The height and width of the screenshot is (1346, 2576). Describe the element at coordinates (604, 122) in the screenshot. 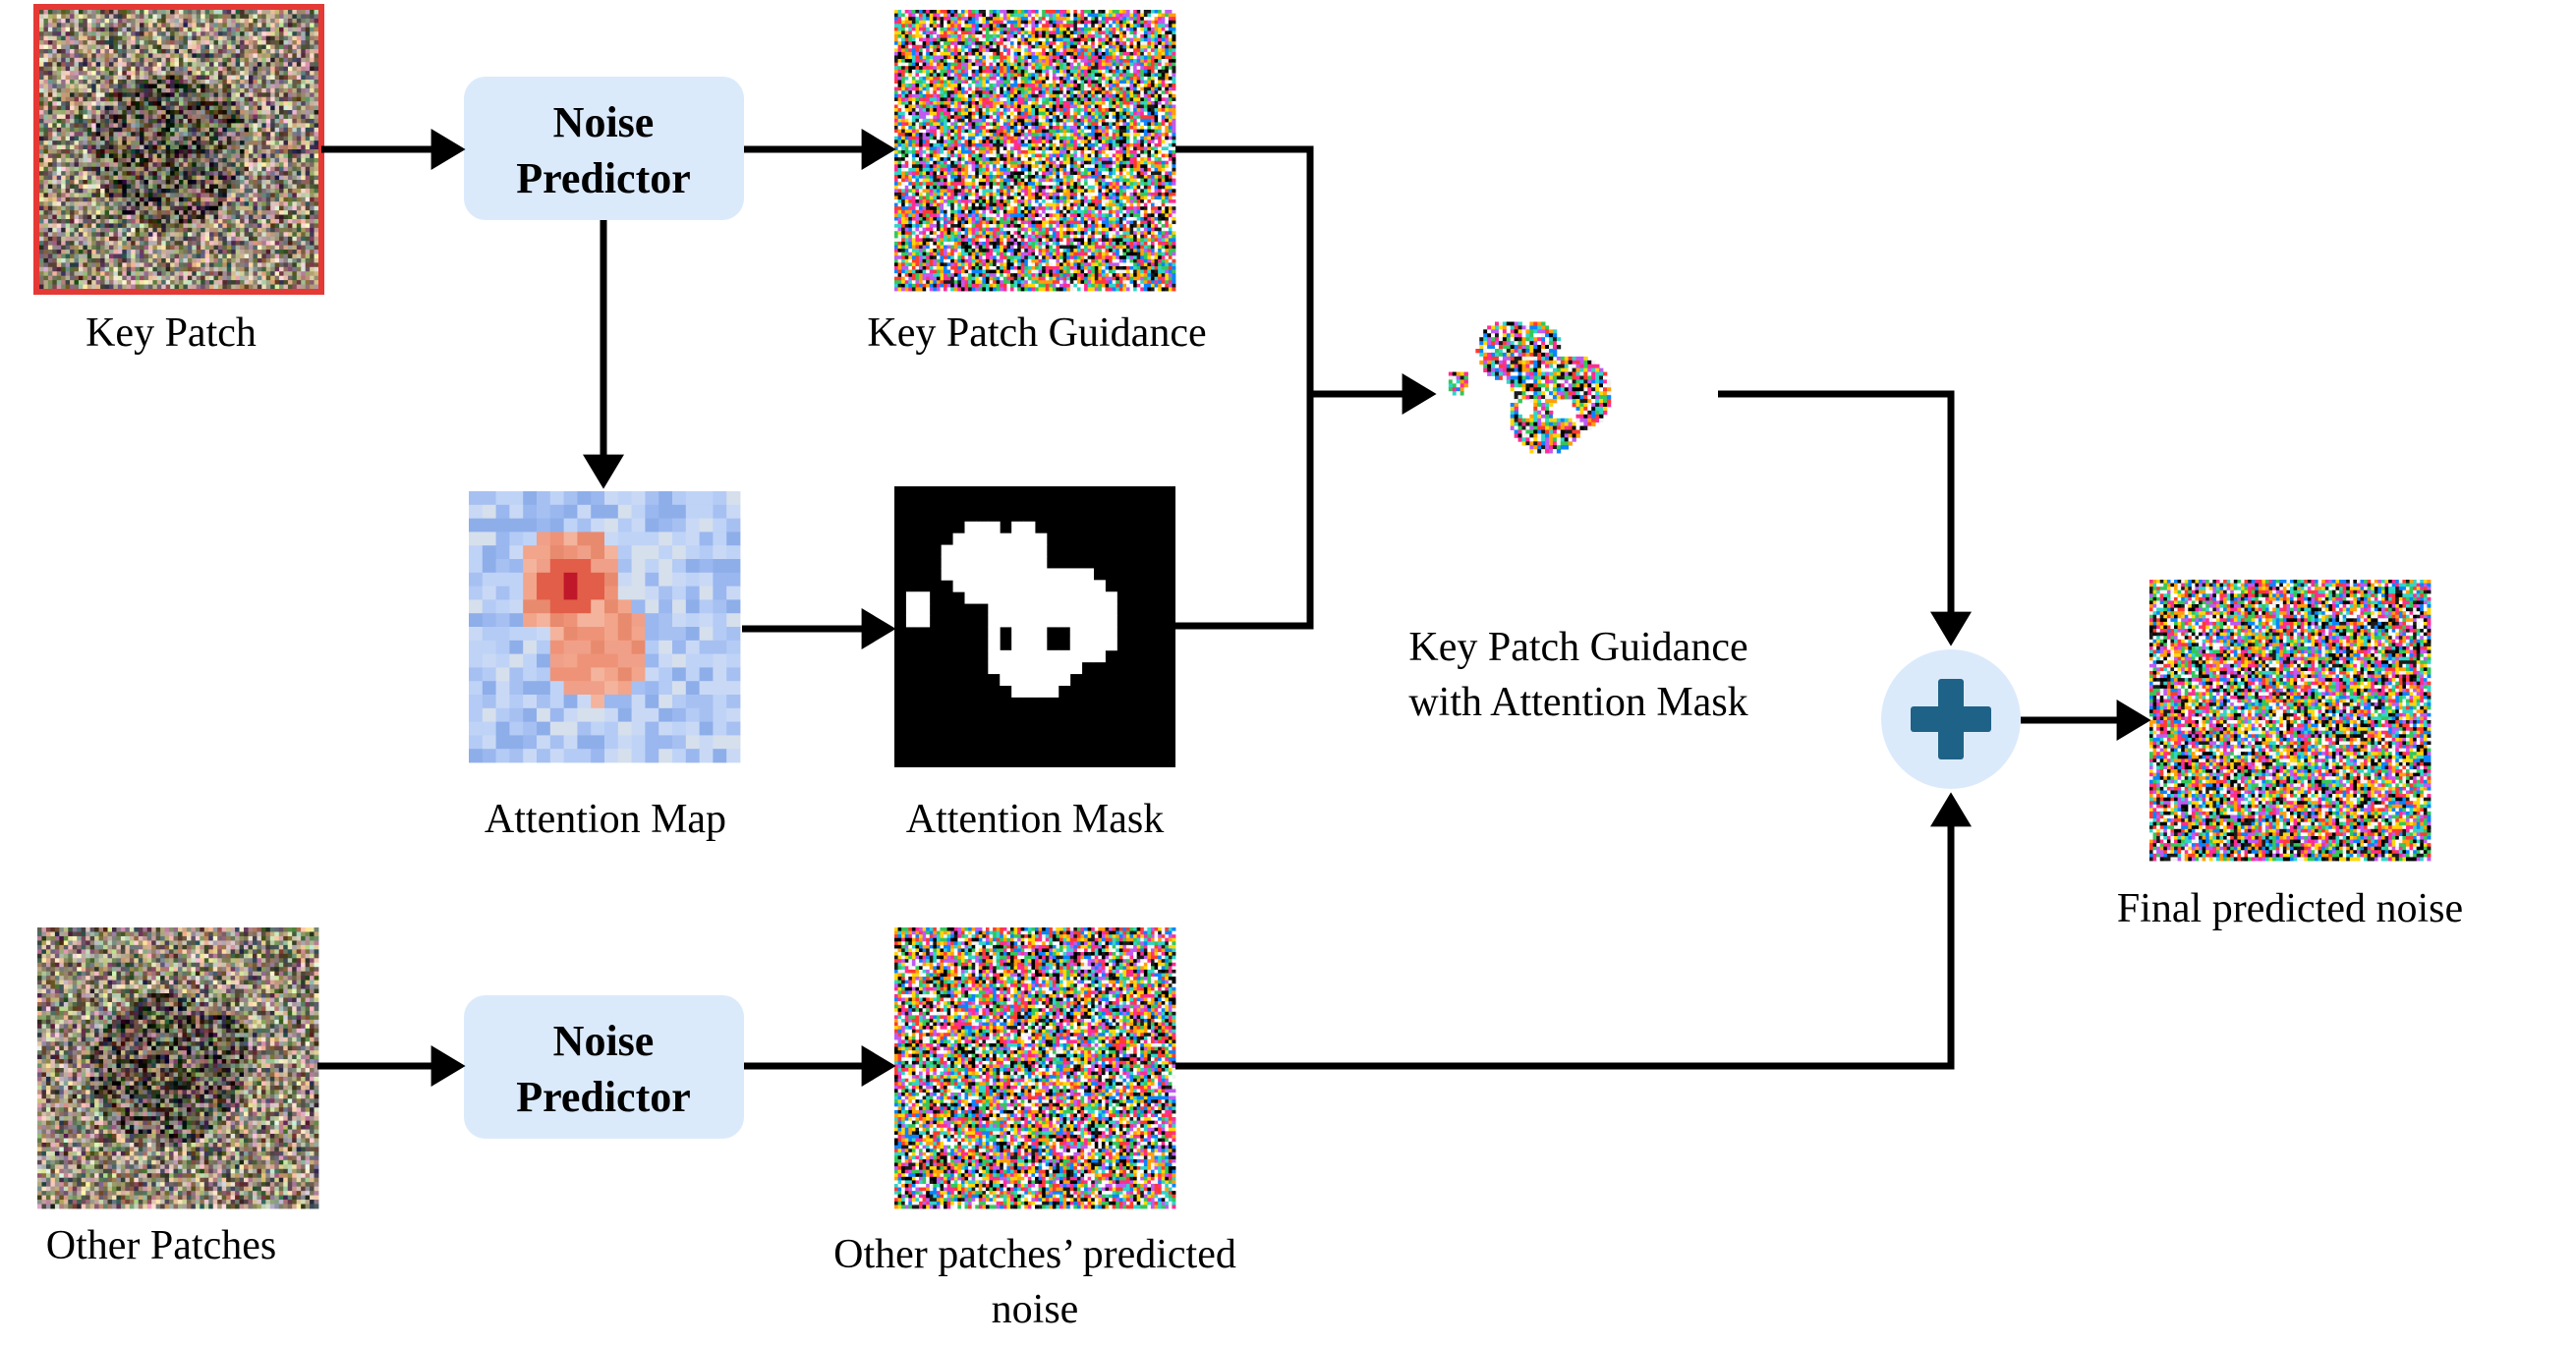

I see `noise-predictor-top-line1: Noise` at that location.